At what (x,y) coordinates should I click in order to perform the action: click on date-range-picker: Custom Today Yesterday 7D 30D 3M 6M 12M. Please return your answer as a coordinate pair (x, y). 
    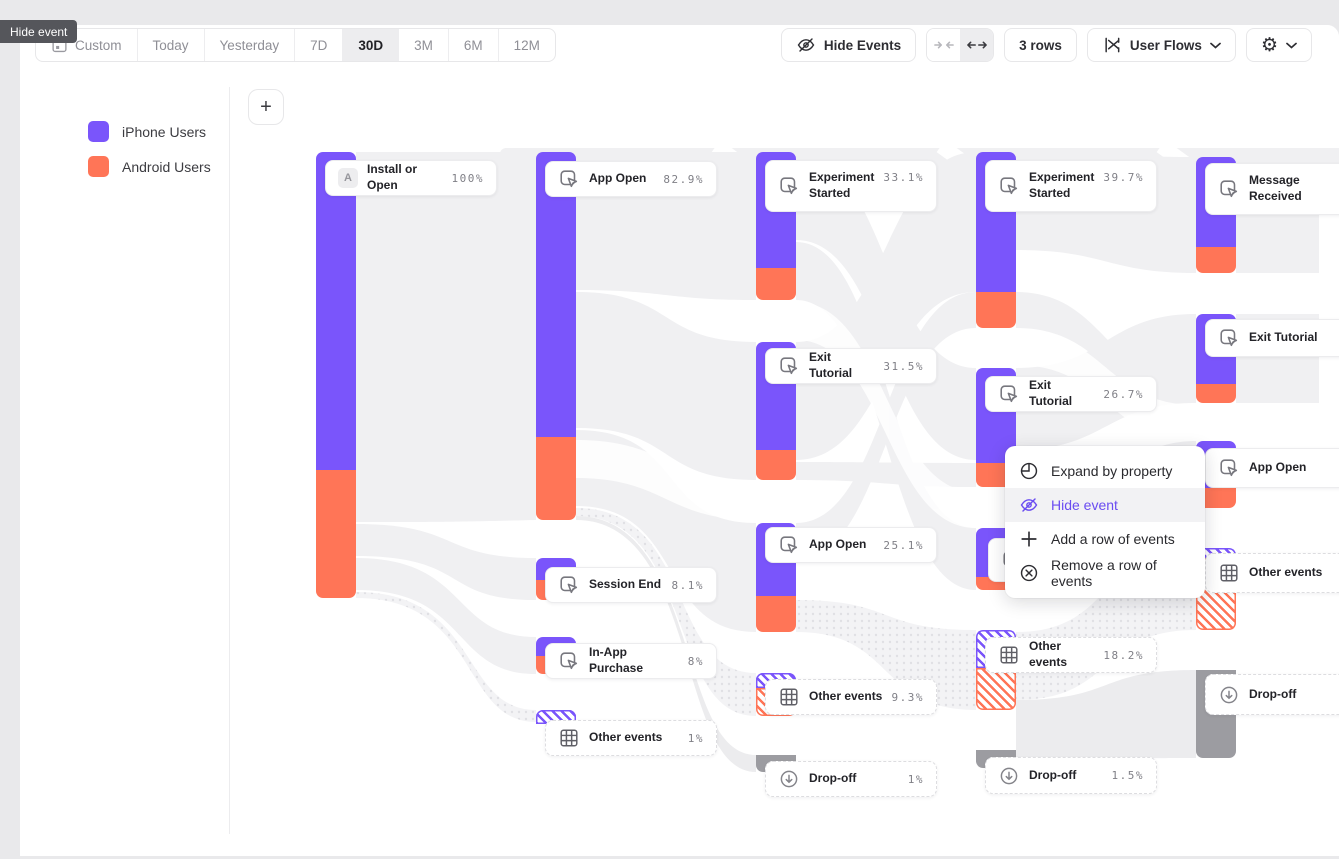
    Looking at the image, I should click on (295, 45).